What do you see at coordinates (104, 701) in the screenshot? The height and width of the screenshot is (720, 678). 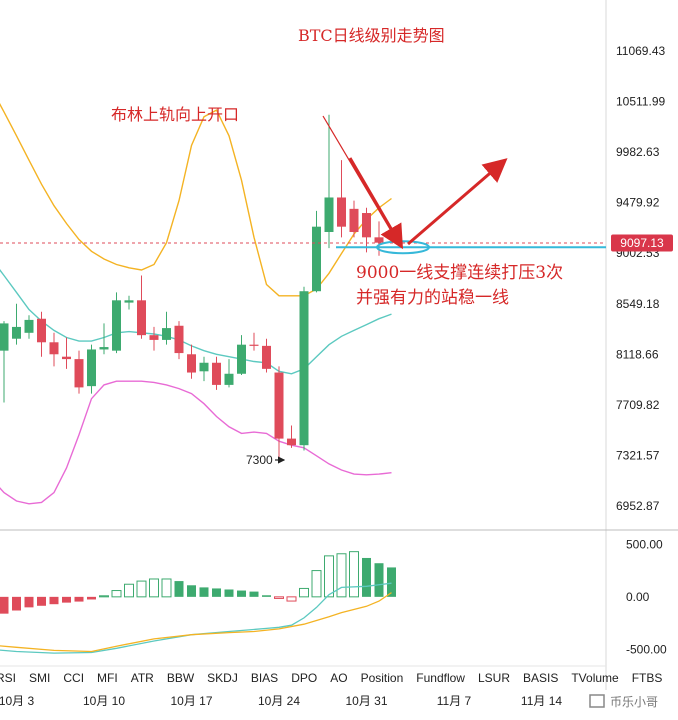 I see `time-tick-label: 10月 10` at bounding box center [104, 701].